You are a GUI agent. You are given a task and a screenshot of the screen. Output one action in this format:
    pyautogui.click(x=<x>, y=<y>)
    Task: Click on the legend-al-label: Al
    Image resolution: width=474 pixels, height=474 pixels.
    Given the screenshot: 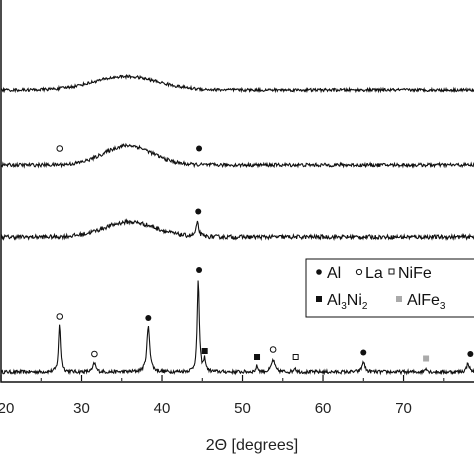 What is the action you would take?
    pyautogui.click(x=334, y=273)
    